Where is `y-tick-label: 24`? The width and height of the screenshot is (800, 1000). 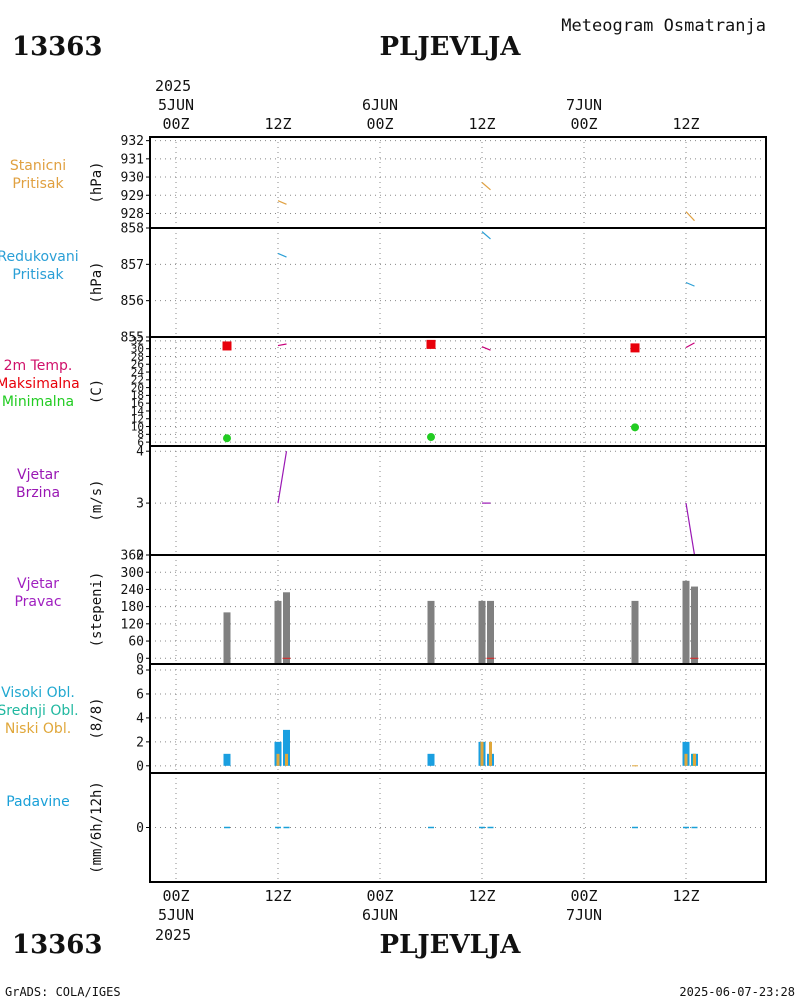 y-tick-label: 24 is located at coordinates (138, 372).